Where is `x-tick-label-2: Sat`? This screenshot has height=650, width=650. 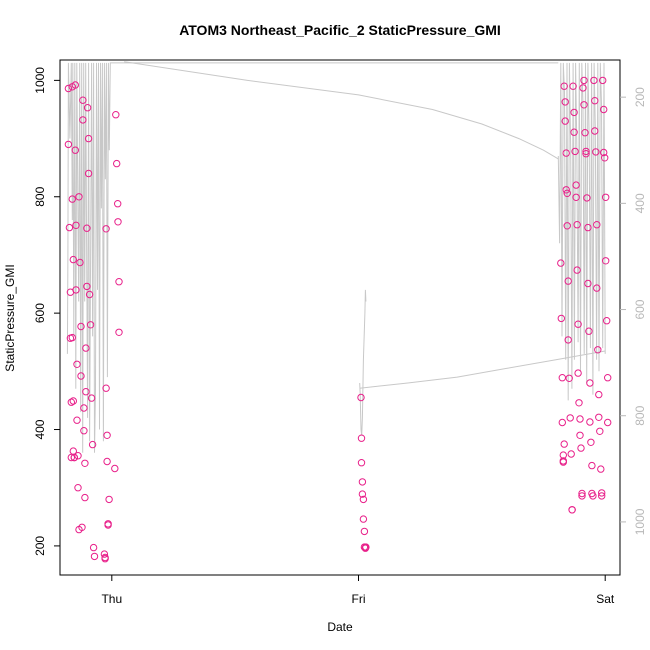 x-tick-label-2: Sat is located at coordinates (605, 599).